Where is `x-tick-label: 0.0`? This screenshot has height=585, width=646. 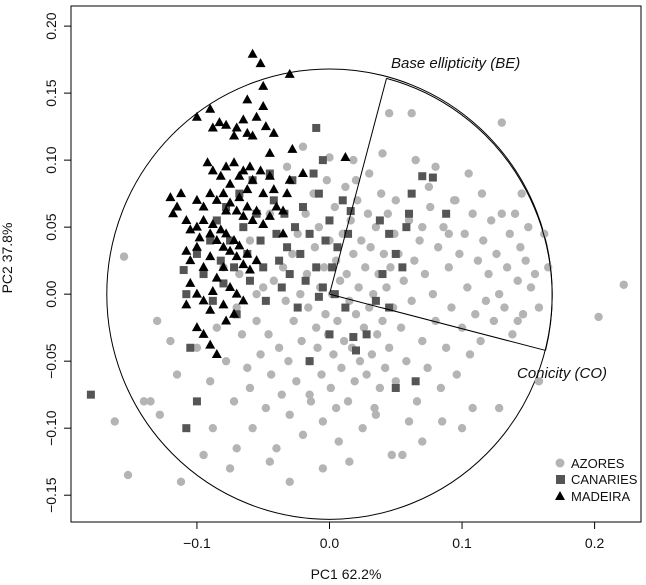
x-tick-label: 0.0 is located at coordinates (330, 543).